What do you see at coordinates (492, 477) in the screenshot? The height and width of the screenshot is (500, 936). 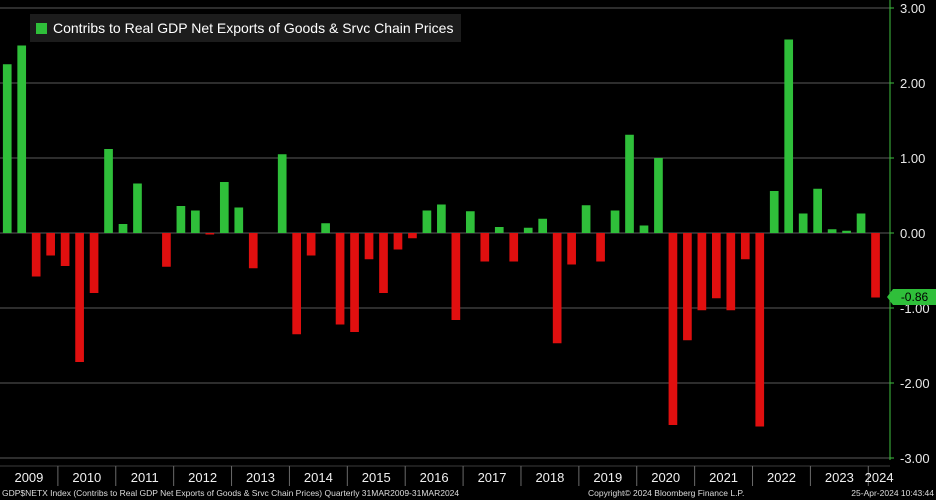 I see `year-label: 2017` at bounding box center [492, 477].